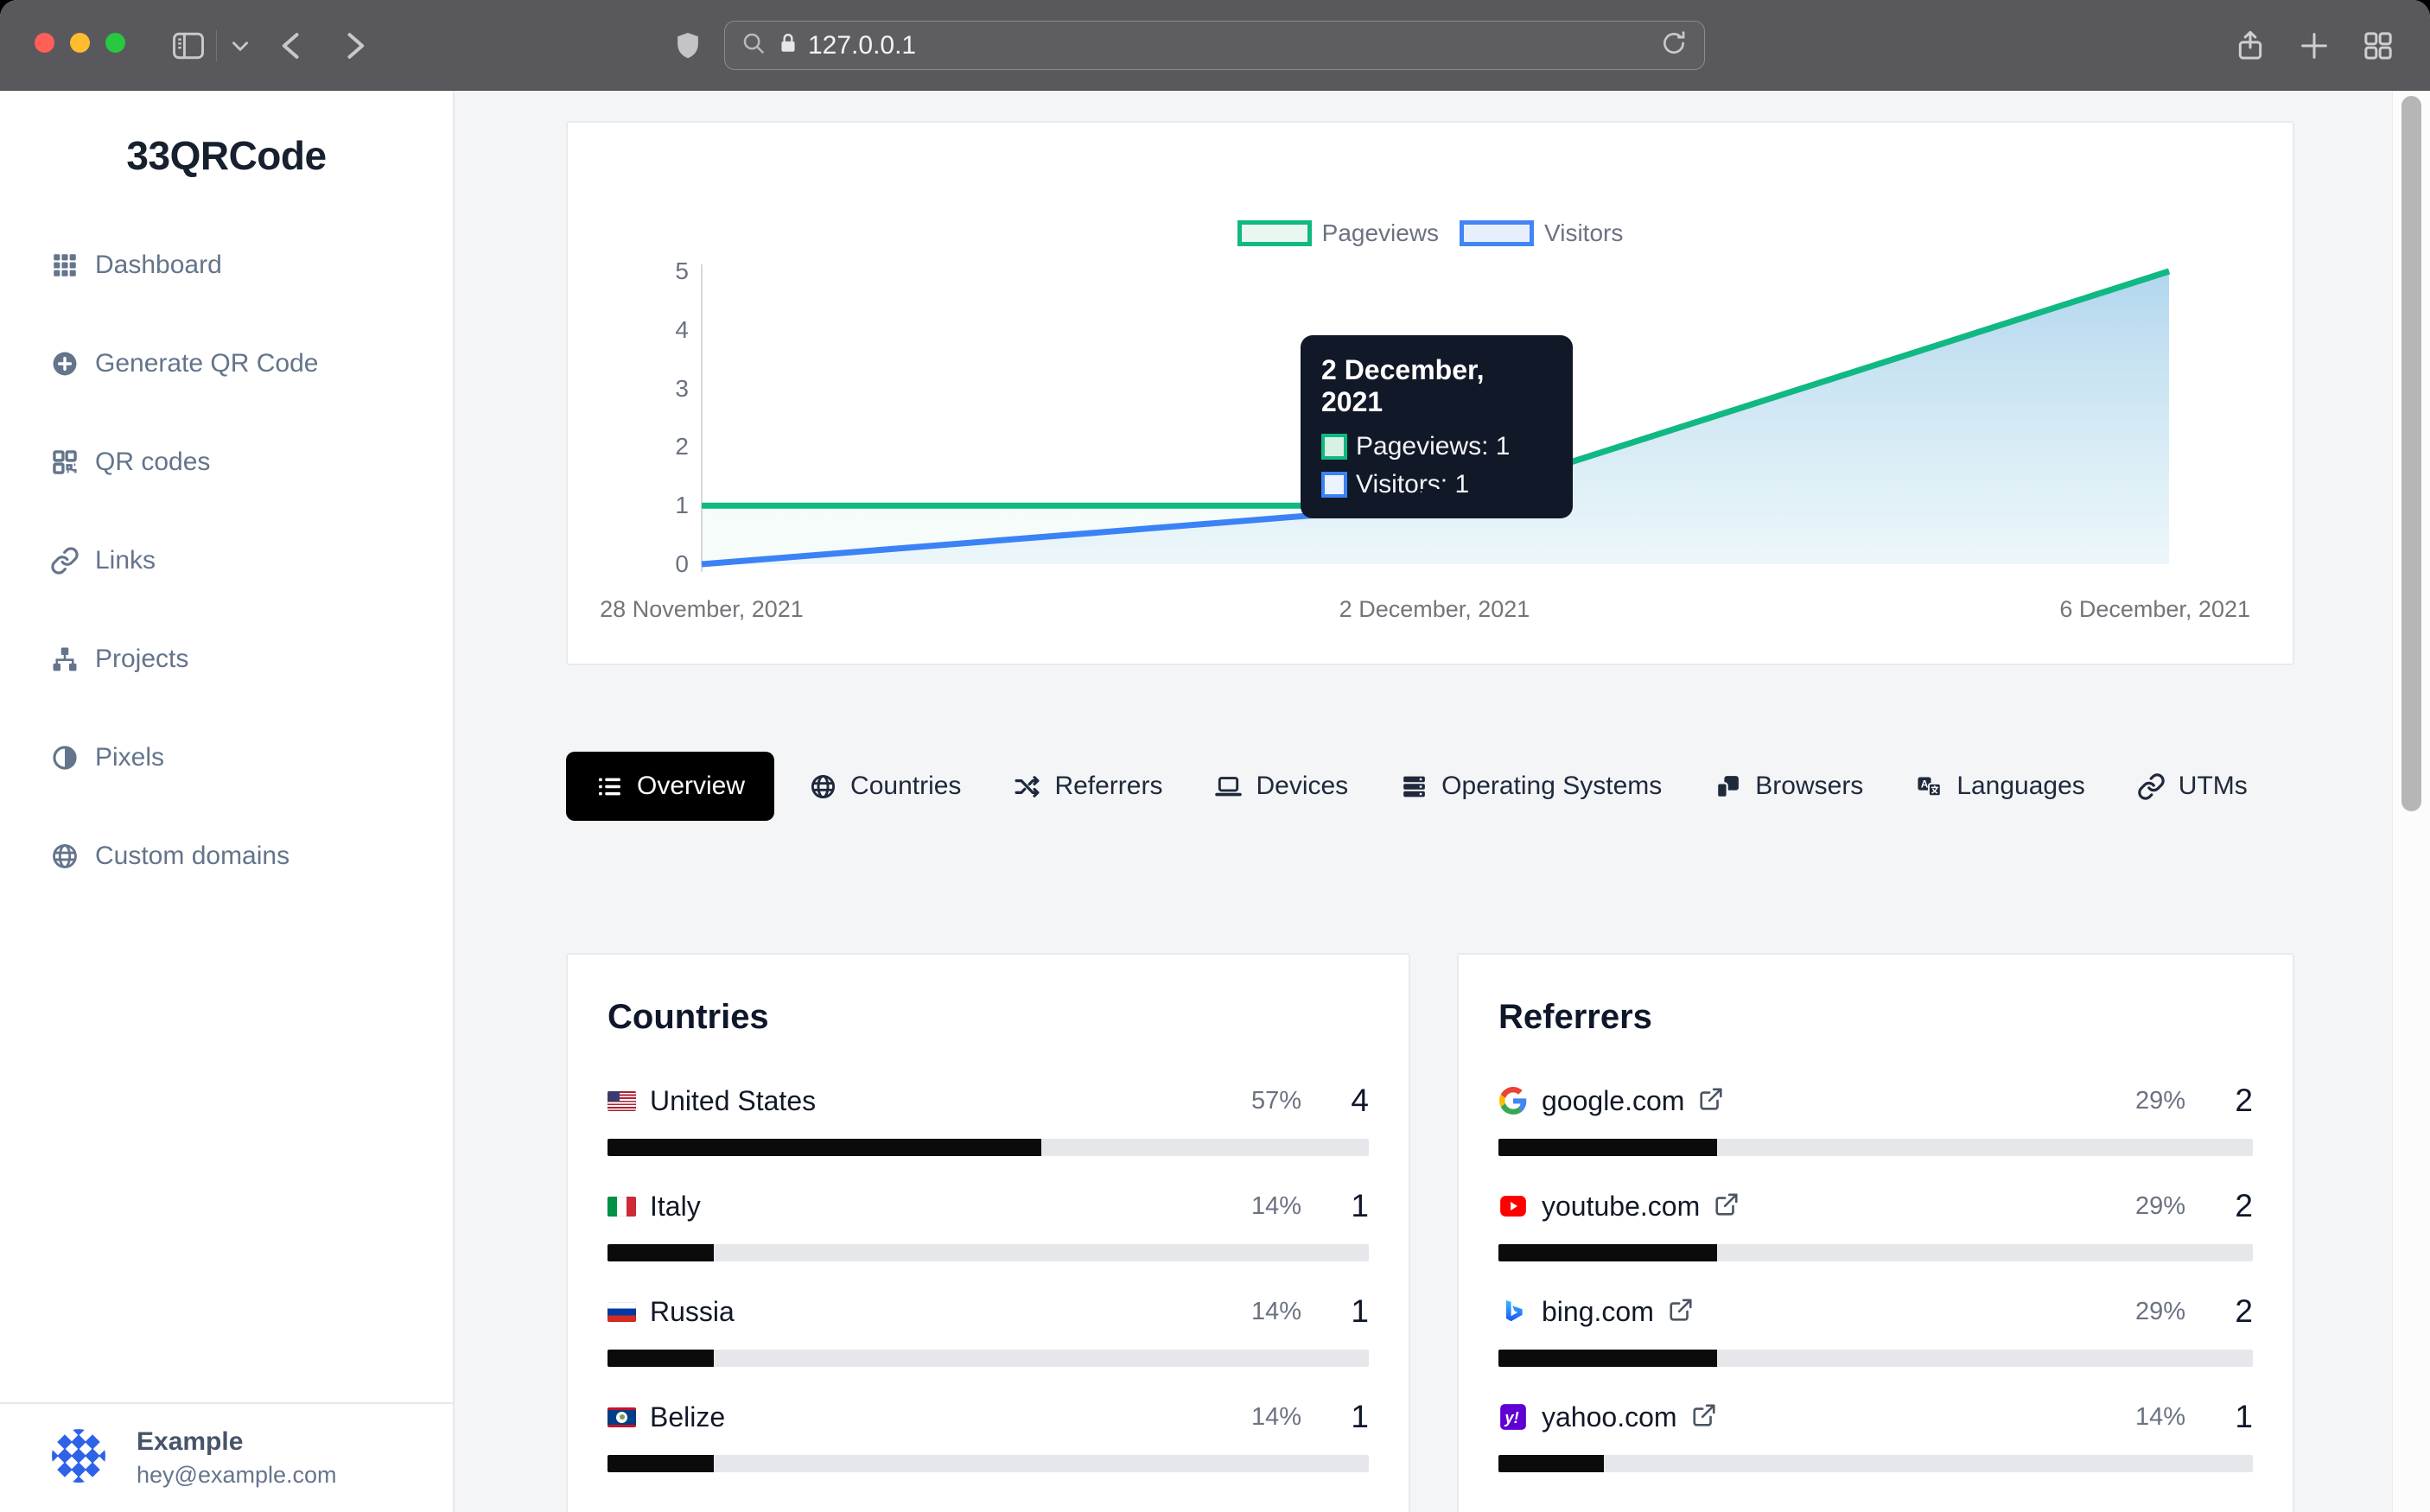 Image resolution: width=2430 pixels, height=1512 pixels. I want to click on reload-icon, so click(1674, 45).